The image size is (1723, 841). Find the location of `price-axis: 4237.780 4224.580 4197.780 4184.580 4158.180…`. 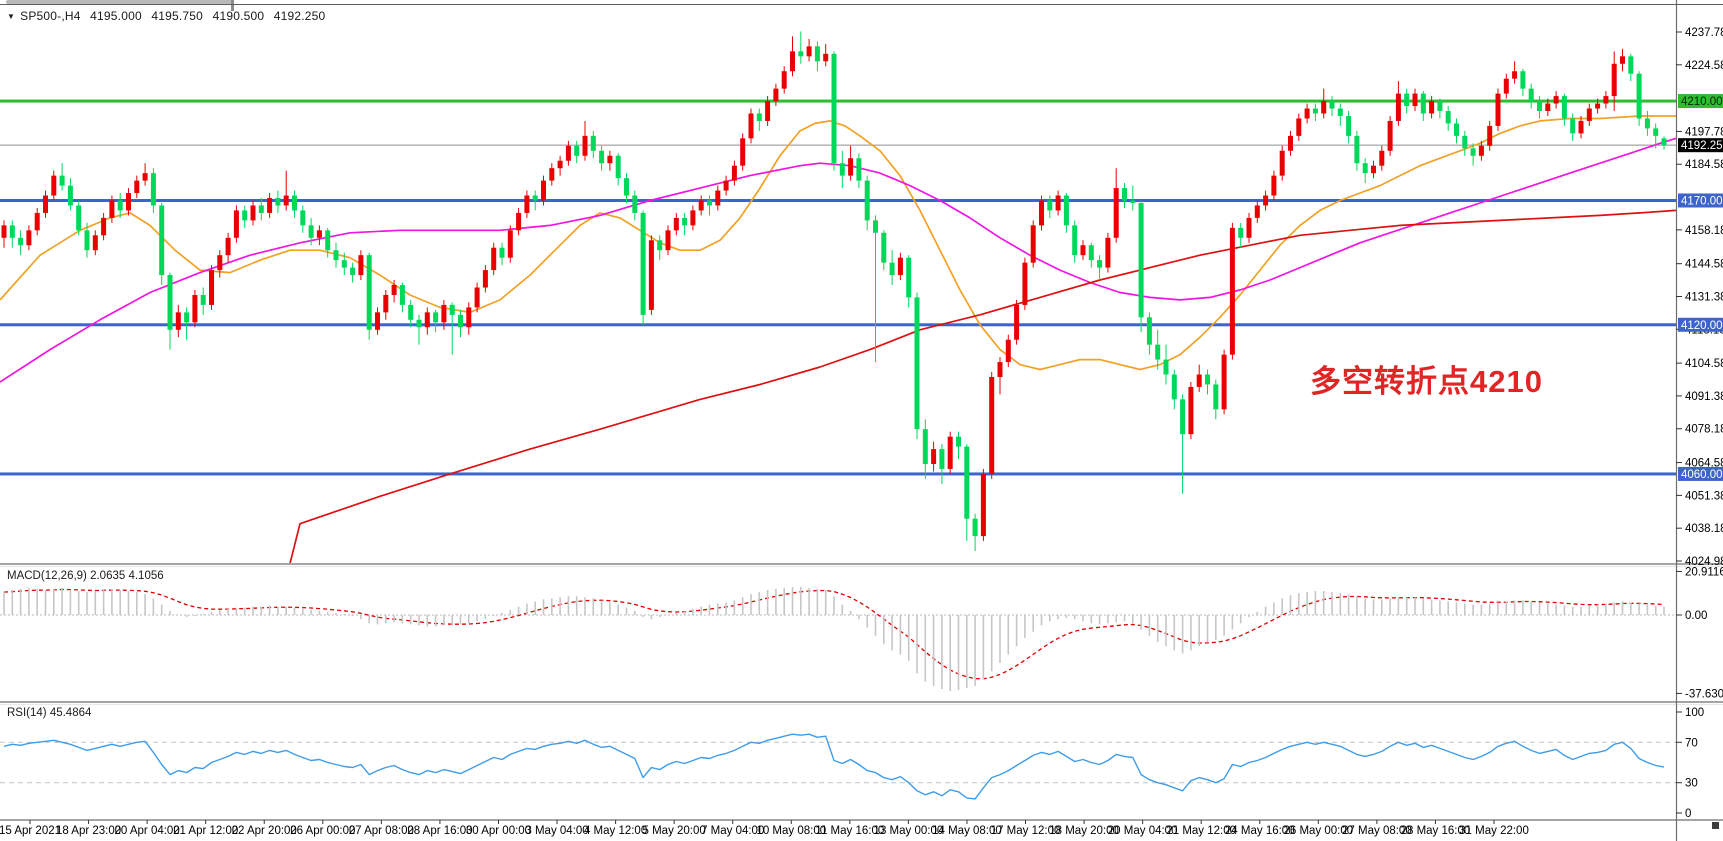

price-axis: 4237.780 4224.580 4197.780 4184.580 4158.180… is located at coordinates (1699, 297).